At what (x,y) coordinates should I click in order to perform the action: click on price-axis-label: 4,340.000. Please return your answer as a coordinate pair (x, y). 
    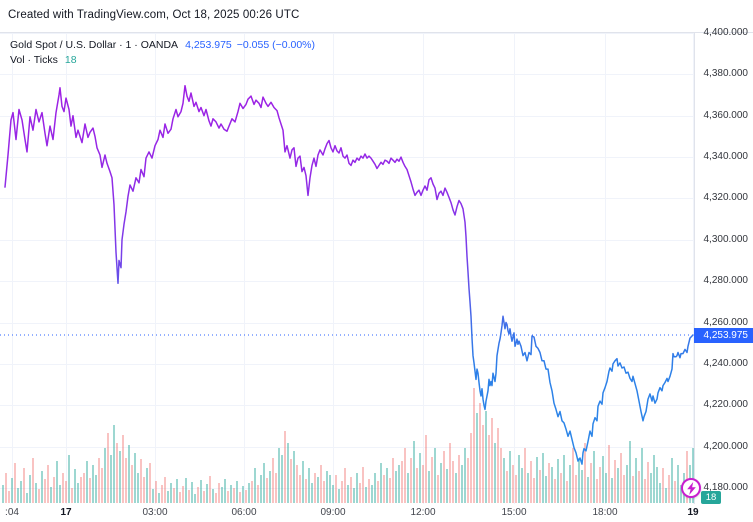
    Looking at the image, I should click on (726, 157).